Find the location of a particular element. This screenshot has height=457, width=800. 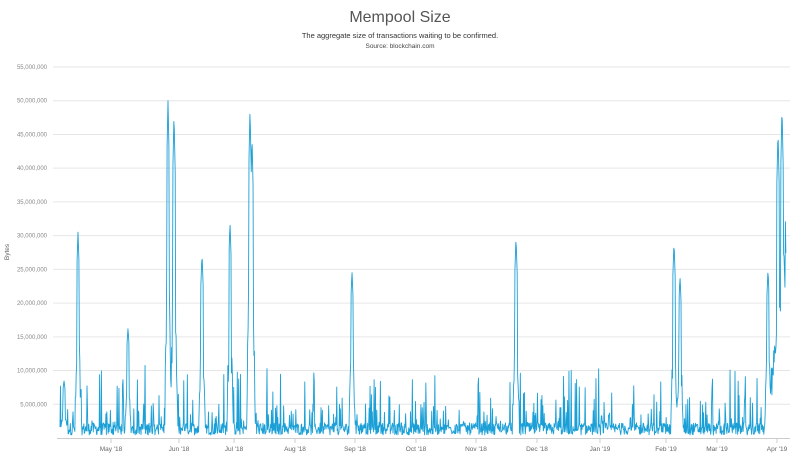

y-tick-label: 10,000,000 is located at coordinates (32, 372).